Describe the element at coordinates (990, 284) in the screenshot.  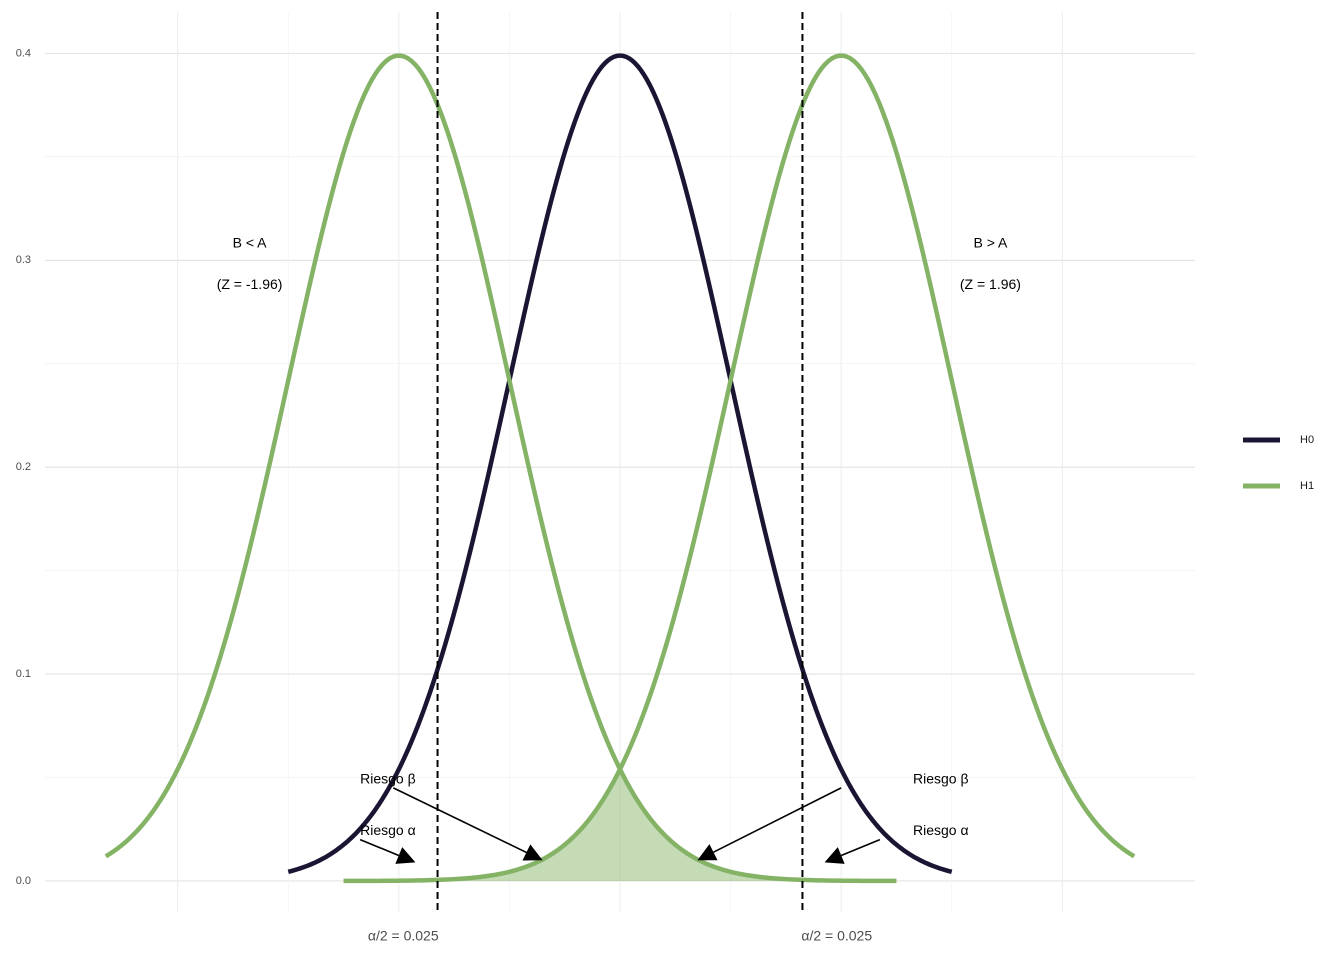
I see `annotation-right-z: (Z = 1.96)` at that location.